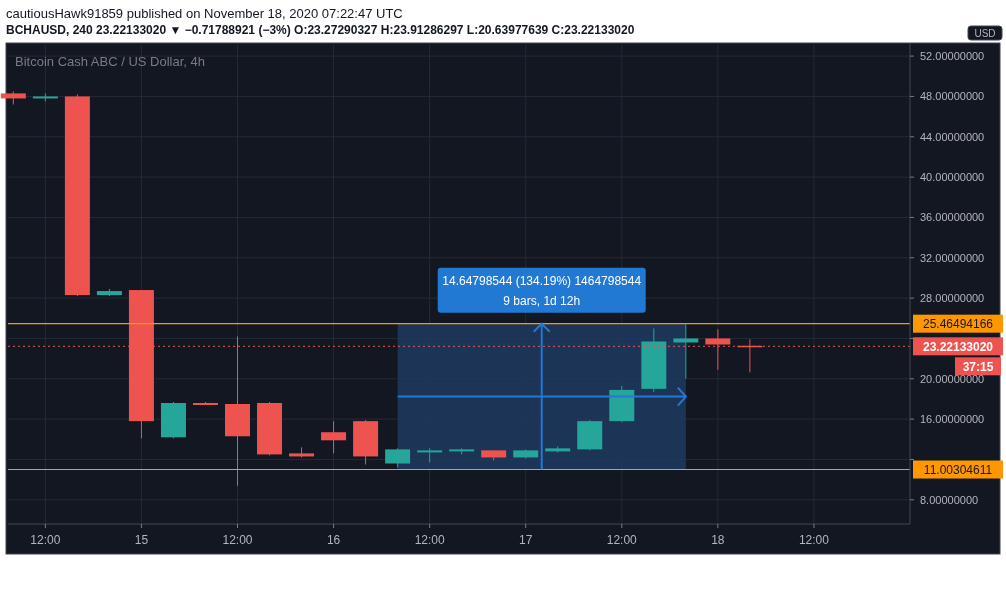  What do you see at coordinates (333, 540) in the screenshot?
I see `x-tick-label: 16` at bounding box center [333, 540].